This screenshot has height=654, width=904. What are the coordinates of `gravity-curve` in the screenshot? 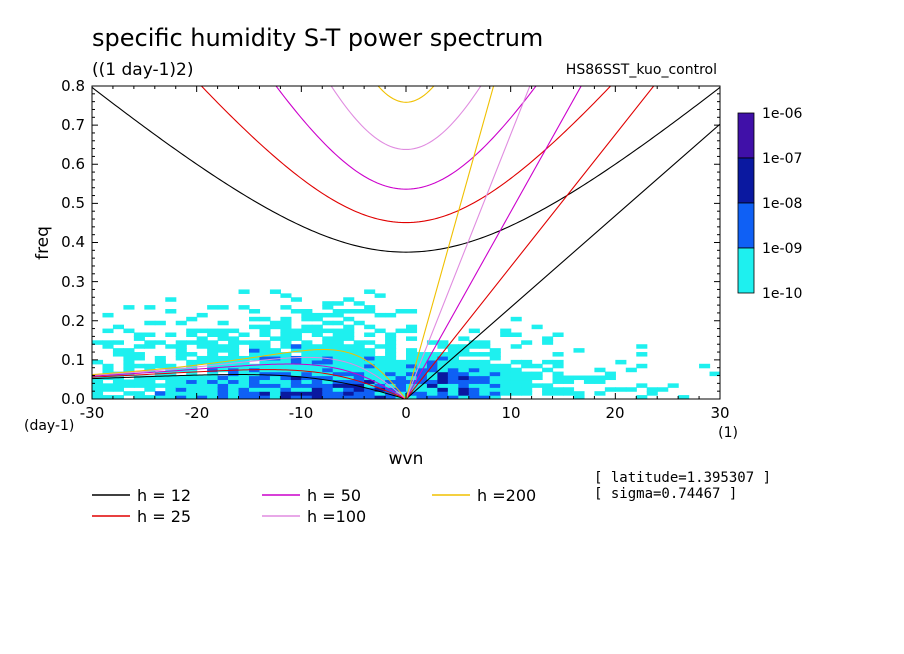 It's located at (406, 94).